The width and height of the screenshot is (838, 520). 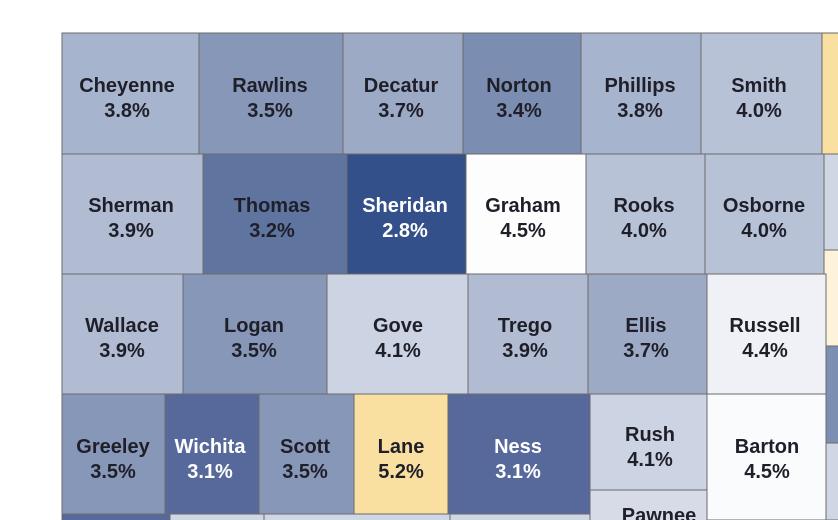 I want to click on county-shape-wallace, so click(x=122, y=334).